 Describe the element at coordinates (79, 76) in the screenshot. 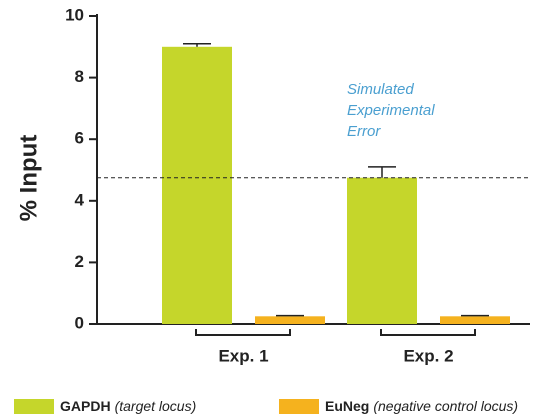

I see `y-tick-label: 8` at that location.